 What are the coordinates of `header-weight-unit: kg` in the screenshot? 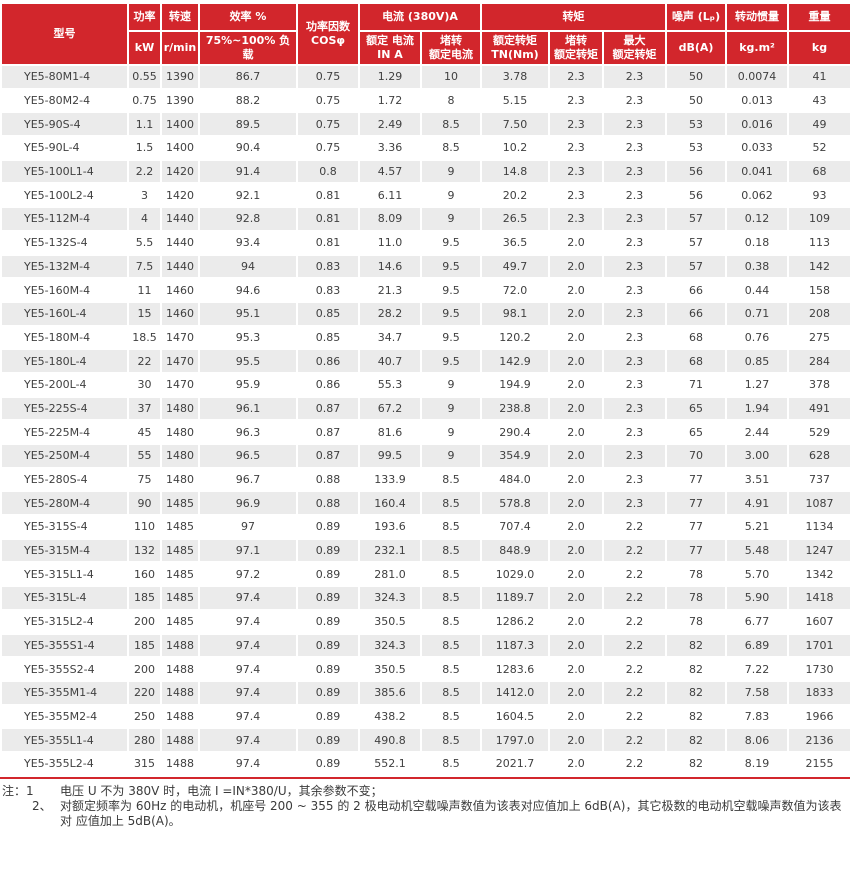 It's located at (818, 48).